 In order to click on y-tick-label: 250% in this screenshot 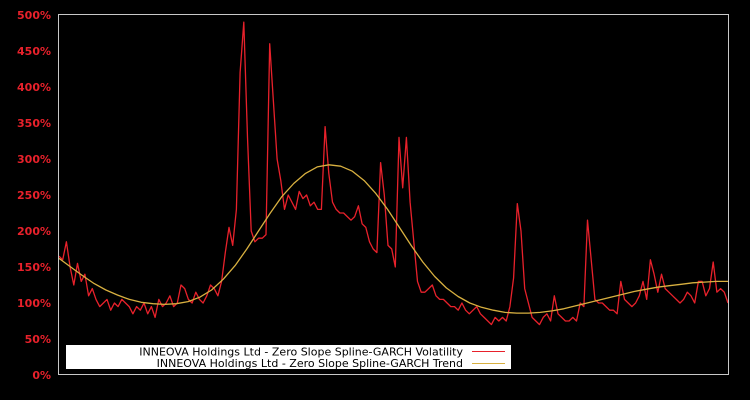, I will do `click(34, 195)`.